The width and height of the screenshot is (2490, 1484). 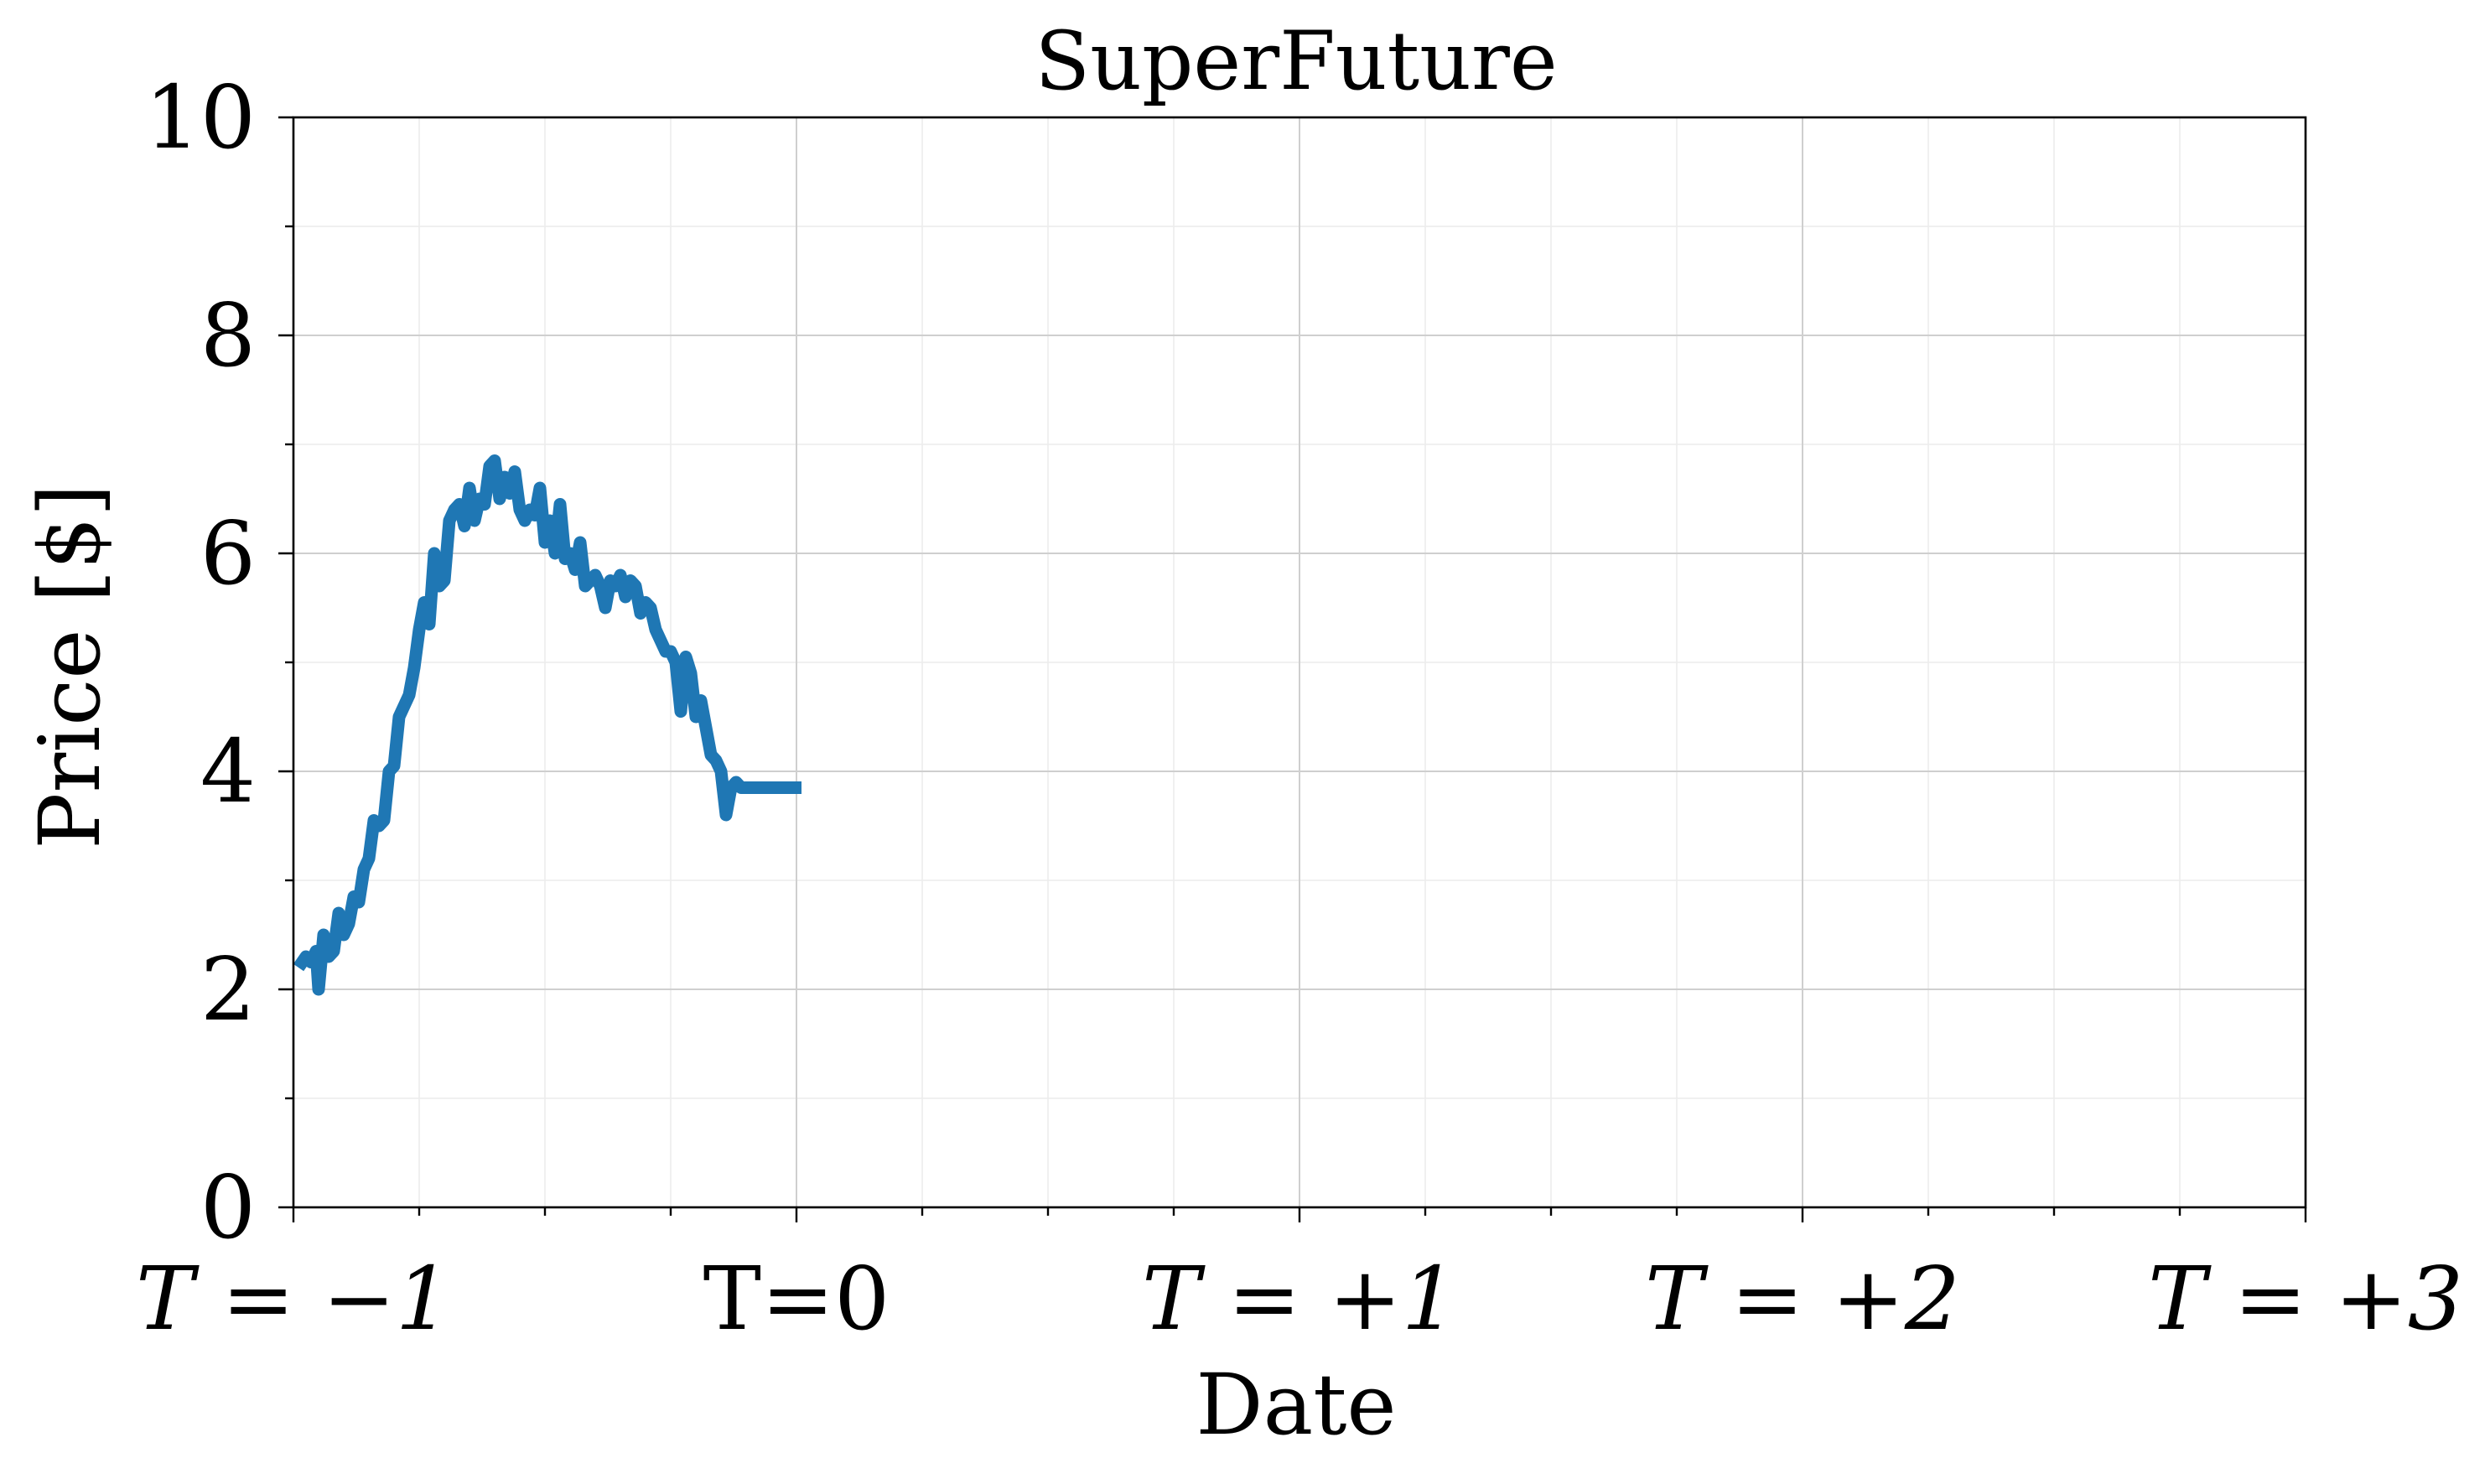 I want to click on y-tick-label: 0, so click(x=228, y=1207).